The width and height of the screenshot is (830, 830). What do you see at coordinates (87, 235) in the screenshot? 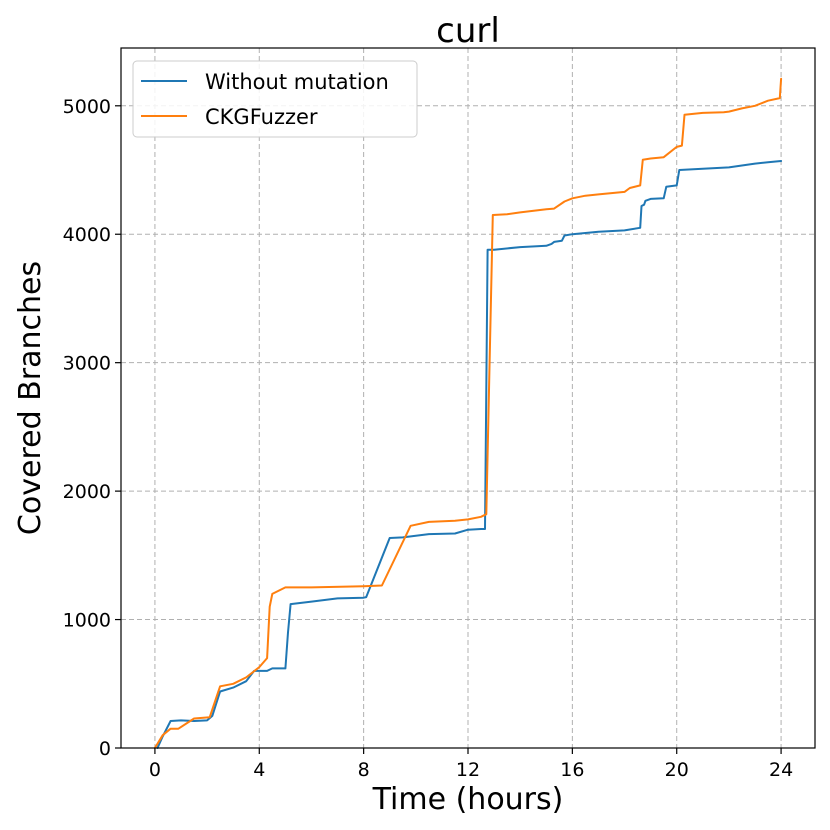
I see `y-tick-label: 4000` at bounding box center [87, 235].